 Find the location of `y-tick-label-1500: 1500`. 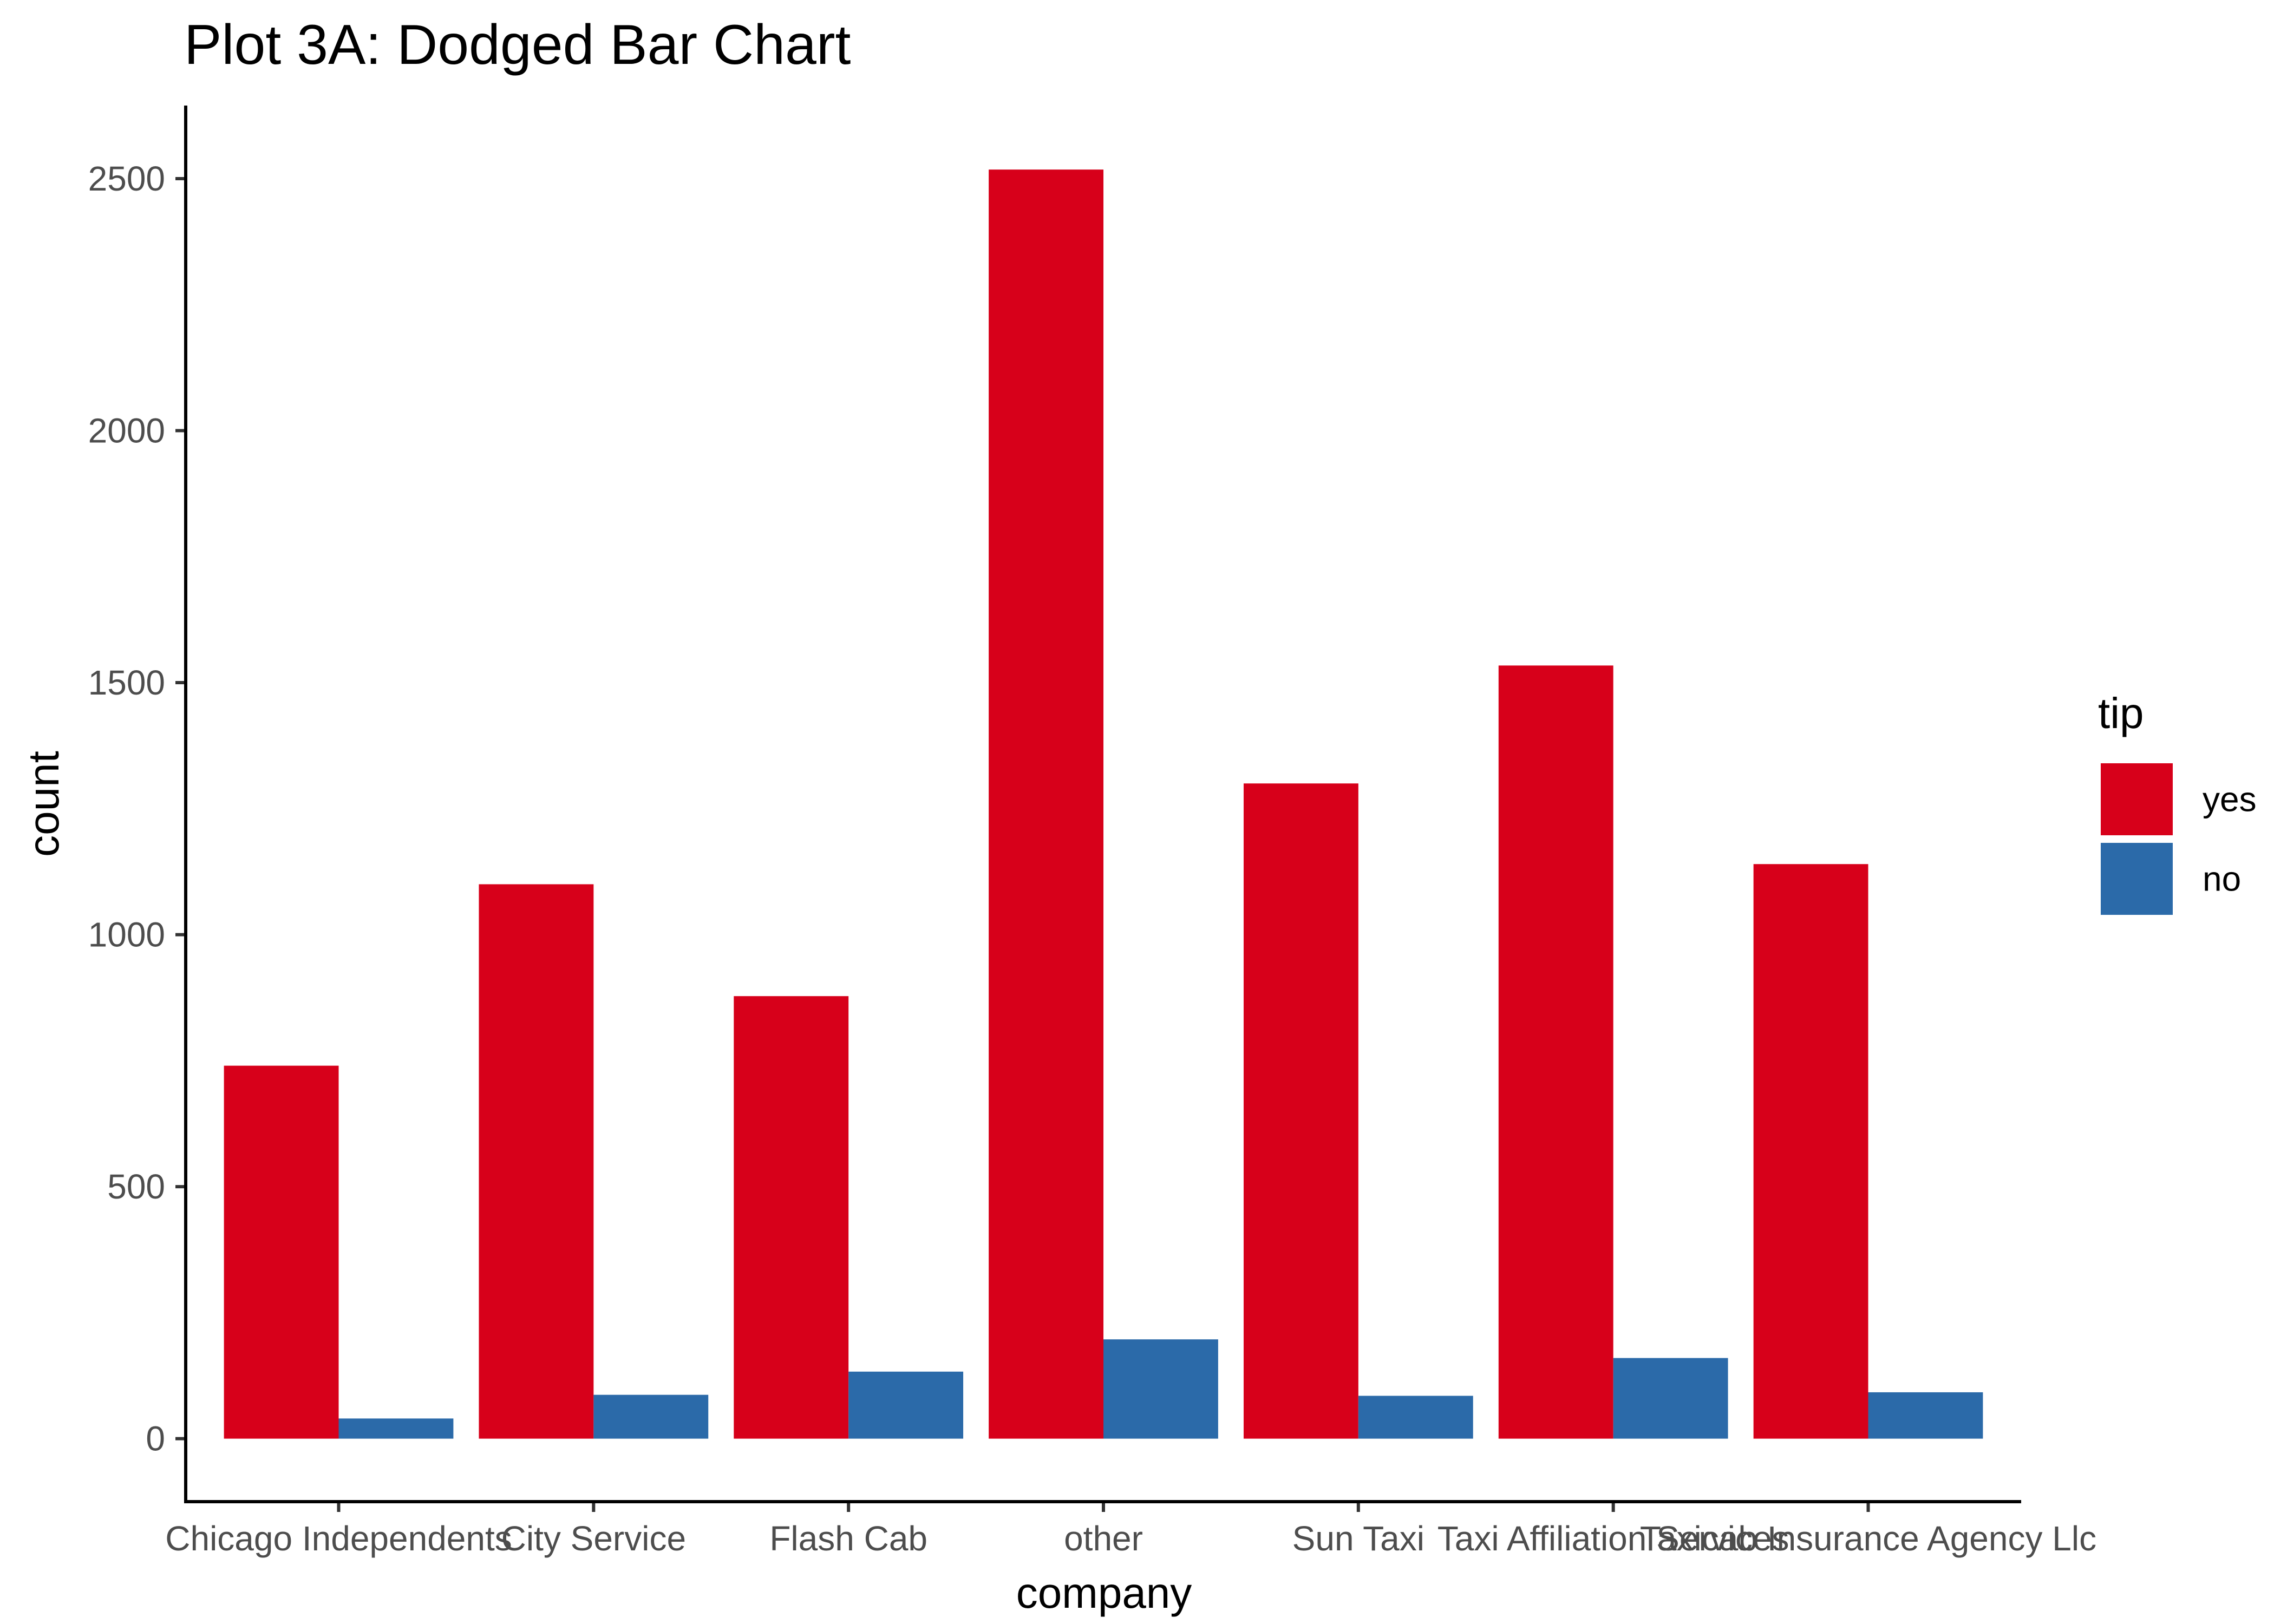

y-tick-label-1500: 1500 is located at coordinates (127, 682).